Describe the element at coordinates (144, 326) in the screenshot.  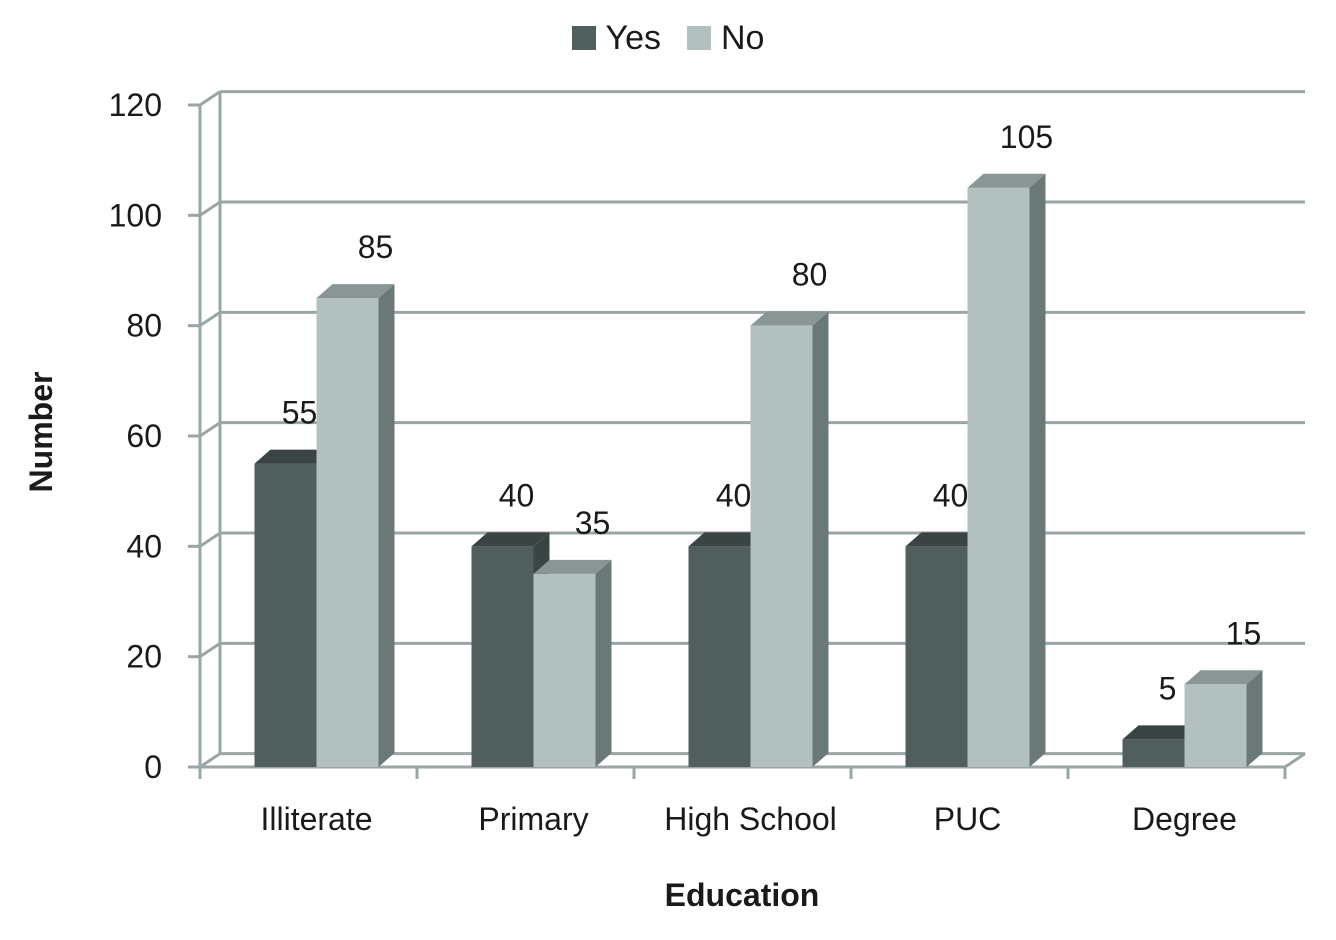
I see `y-tick-label: 80` at that location.